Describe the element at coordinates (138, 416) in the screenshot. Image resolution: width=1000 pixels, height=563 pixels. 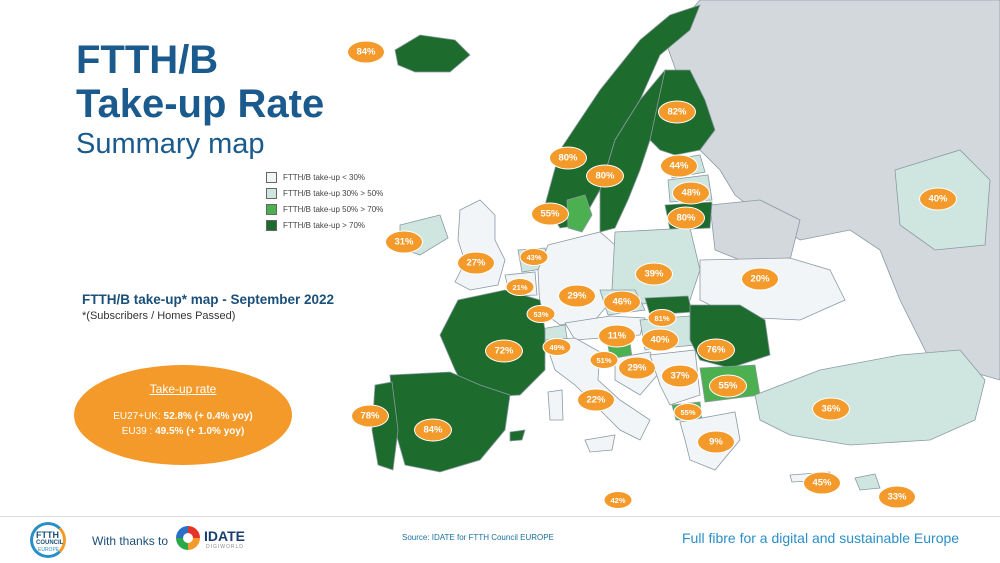
I see `summary-line-eu27-prefix: EU27+UK:` at that location.